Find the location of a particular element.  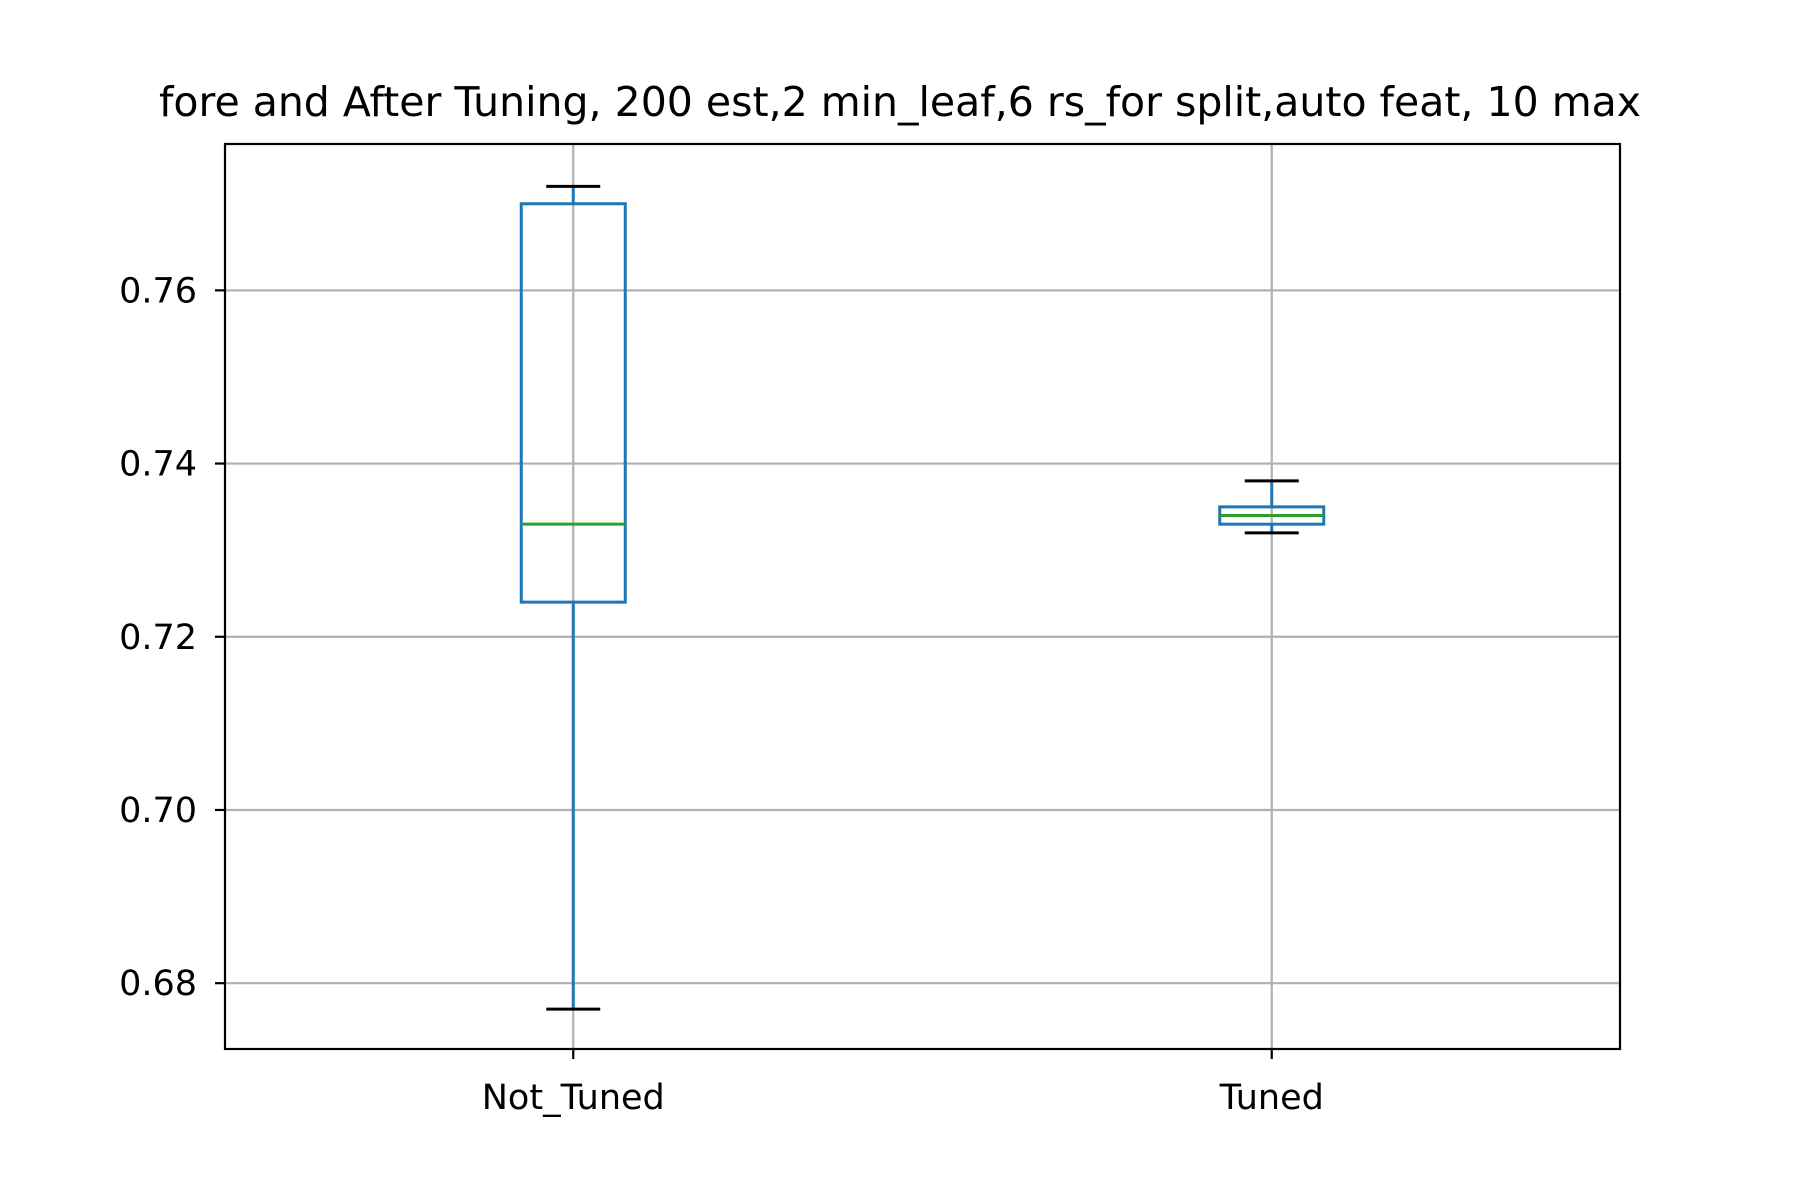

iqr-box is located at coordinates (573, 403).